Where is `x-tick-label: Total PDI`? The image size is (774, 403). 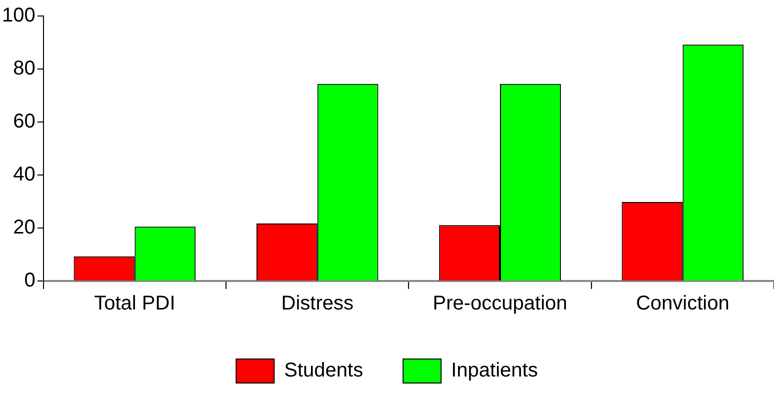 x-tick-label: Total PDI is located at coordinates (135, 303).